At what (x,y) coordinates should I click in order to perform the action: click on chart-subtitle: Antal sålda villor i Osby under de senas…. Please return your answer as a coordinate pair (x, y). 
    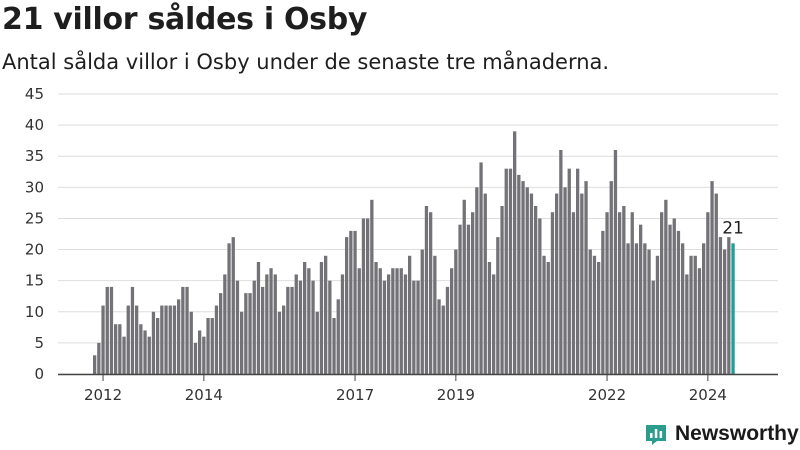
    Looking at the image, I should click on (306, 62).